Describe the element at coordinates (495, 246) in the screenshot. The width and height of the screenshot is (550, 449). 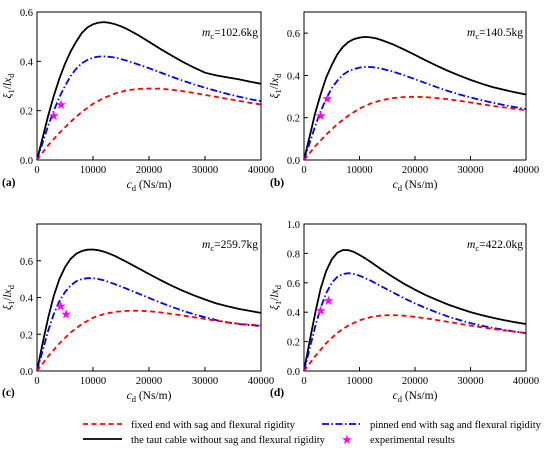
I see `mass-annotation: mc=422.0kg` at that location.